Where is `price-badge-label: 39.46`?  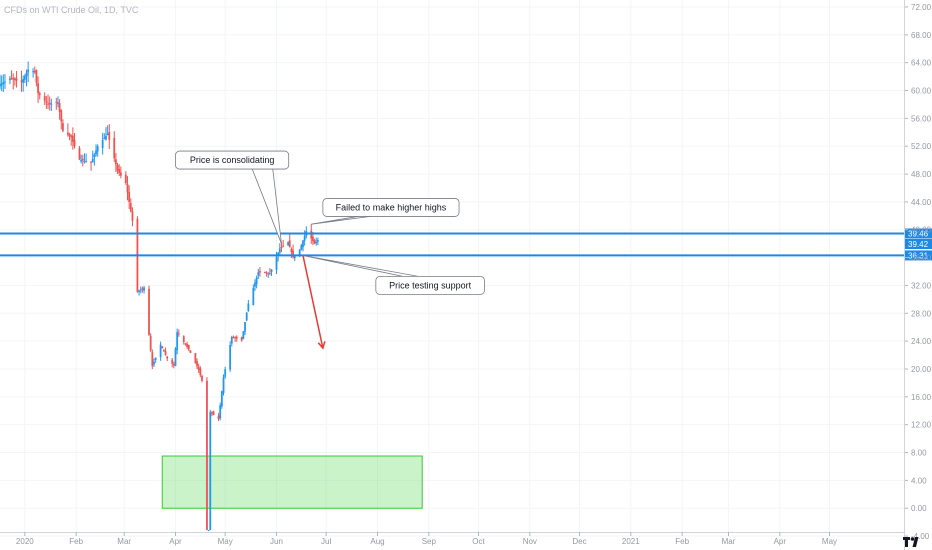
price-badge-label: 39.46 is located at coordinates (918, 234).